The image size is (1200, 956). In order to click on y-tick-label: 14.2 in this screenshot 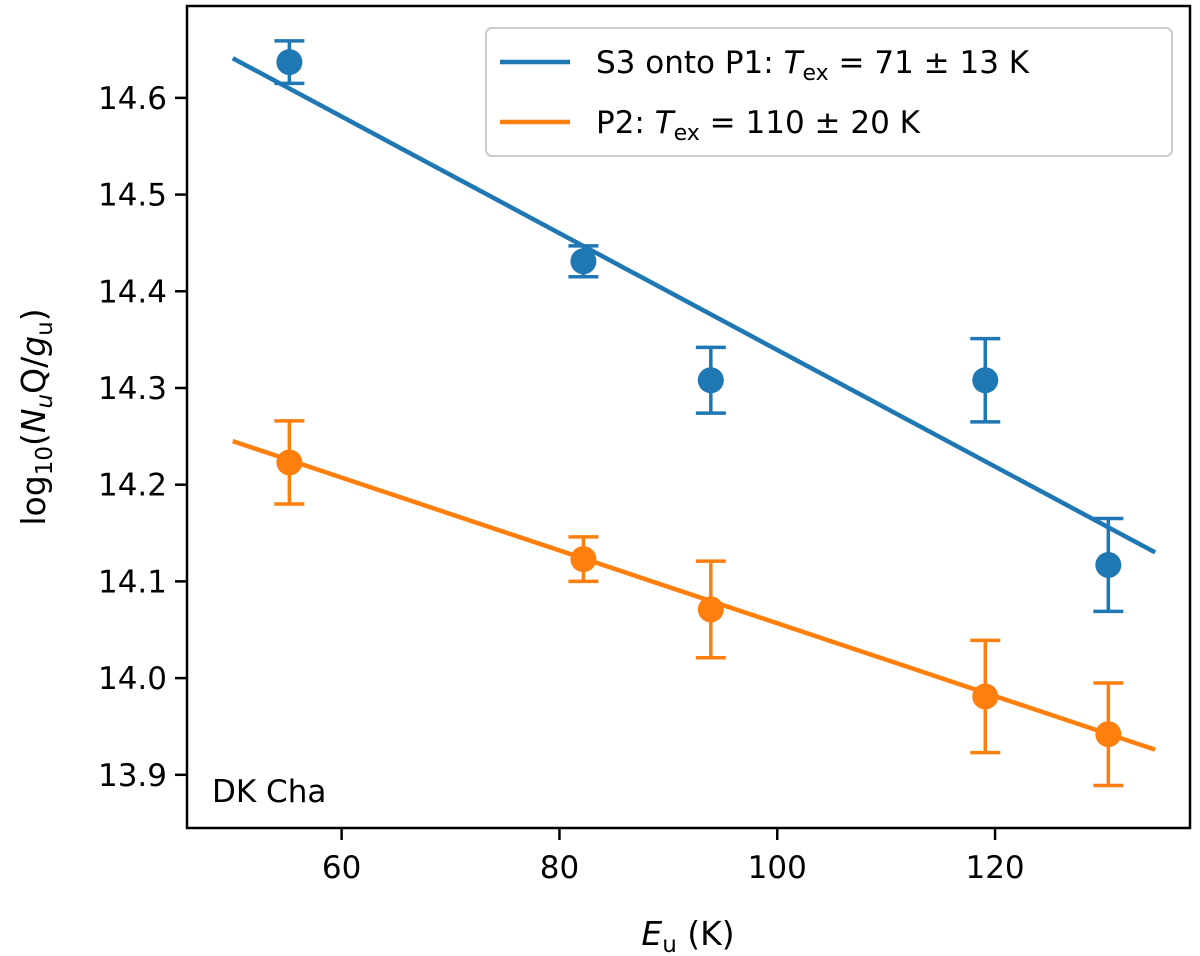, I will do `click(132, 486)`.